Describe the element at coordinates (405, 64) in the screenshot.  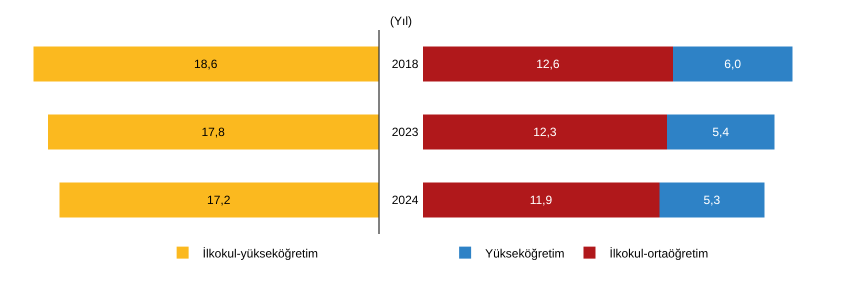
I see `y-tick-label: 2018` at that location.